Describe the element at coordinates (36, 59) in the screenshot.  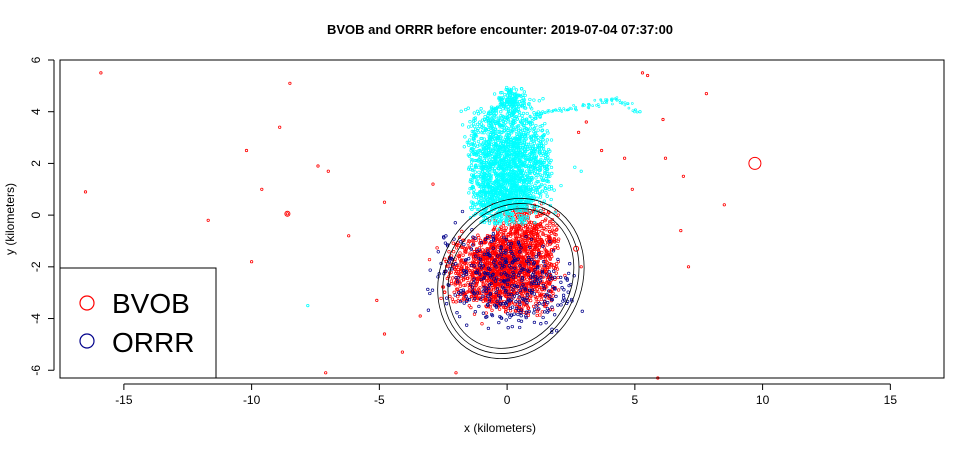
I see `y-tick-label: 6` at that location.